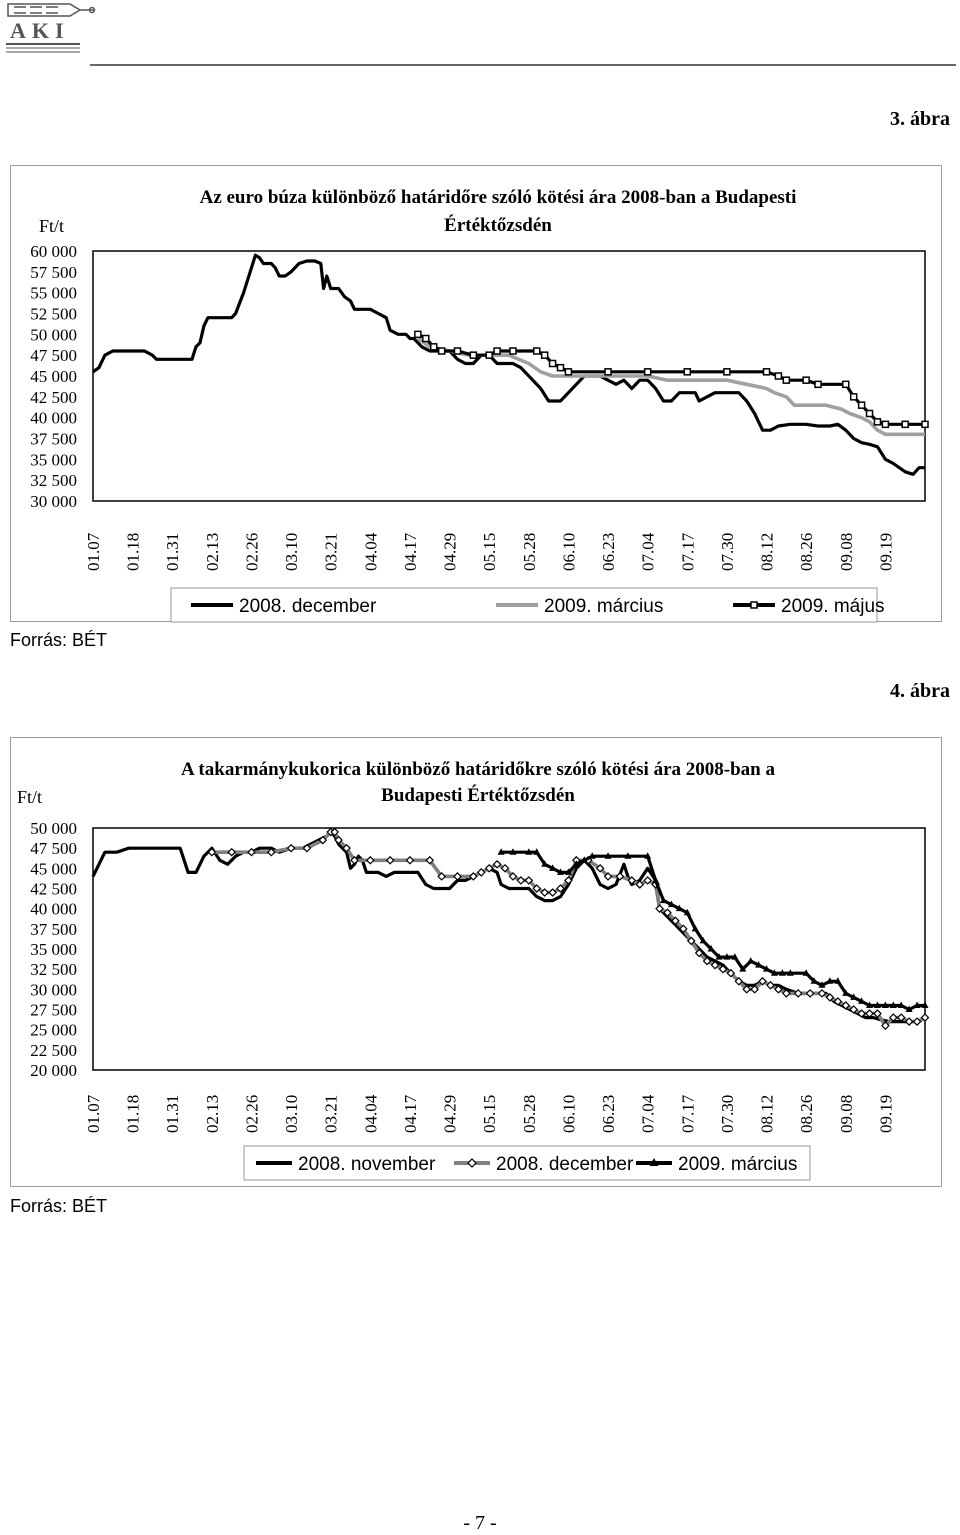  I want to click on x-tick-label: 04.29, so click(450, 552).